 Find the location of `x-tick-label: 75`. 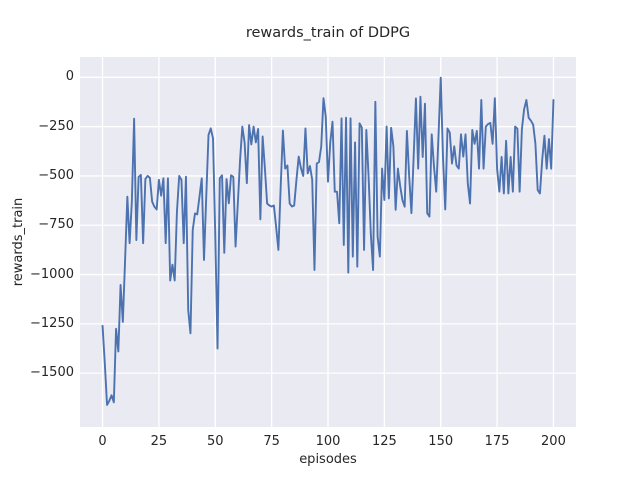

x-tick-label: 75 is located at coordinates (271, 441).